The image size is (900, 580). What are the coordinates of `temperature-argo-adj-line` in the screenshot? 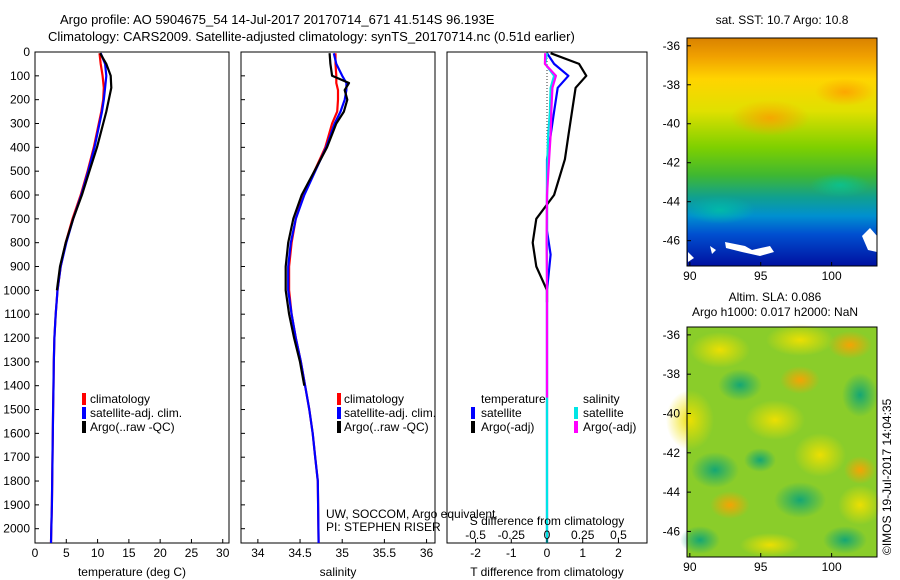 It's located at (559, 177).